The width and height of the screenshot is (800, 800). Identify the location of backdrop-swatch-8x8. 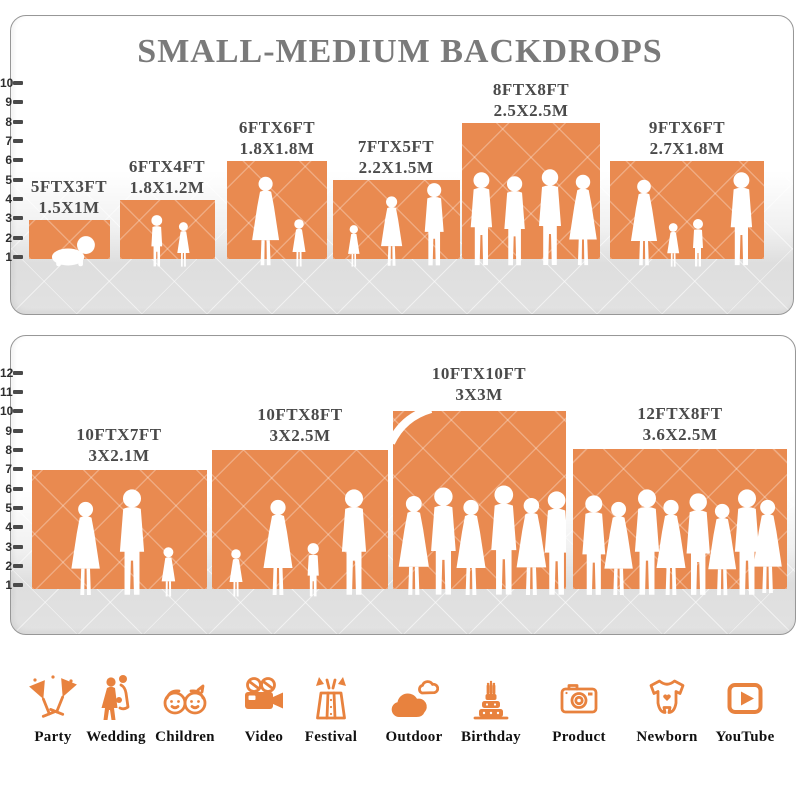
(531, 194).